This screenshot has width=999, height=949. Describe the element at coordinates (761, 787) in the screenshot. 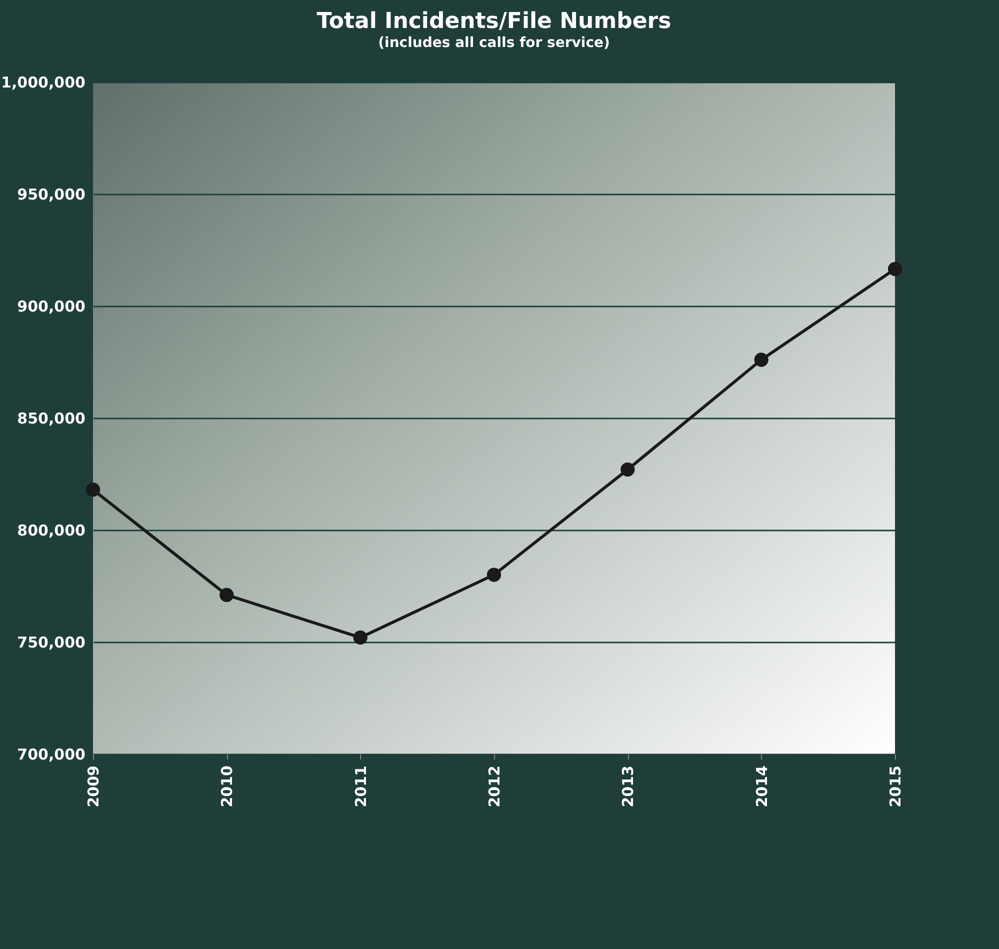

I see `x-tick-label: 2014` at that location.